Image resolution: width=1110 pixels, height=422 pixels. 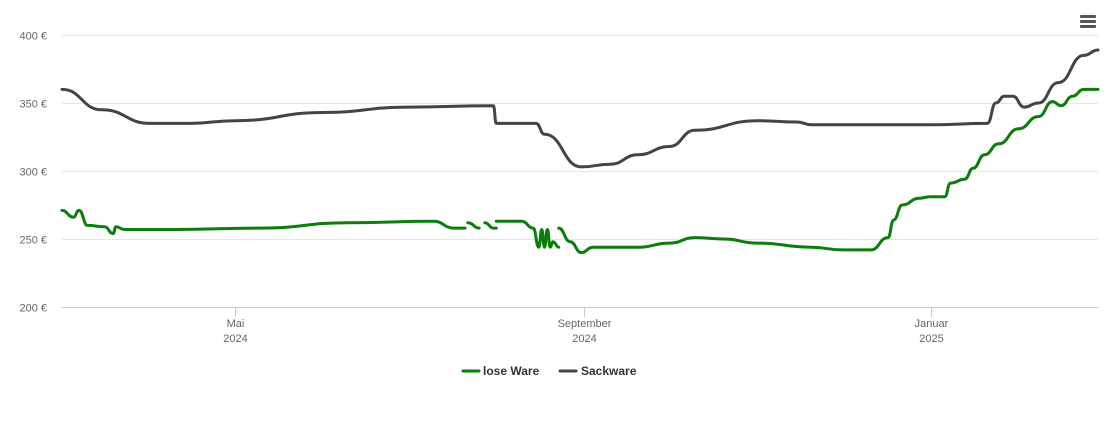 I want to click on y-tick-label: 350 €, so click(x=33, y=105).